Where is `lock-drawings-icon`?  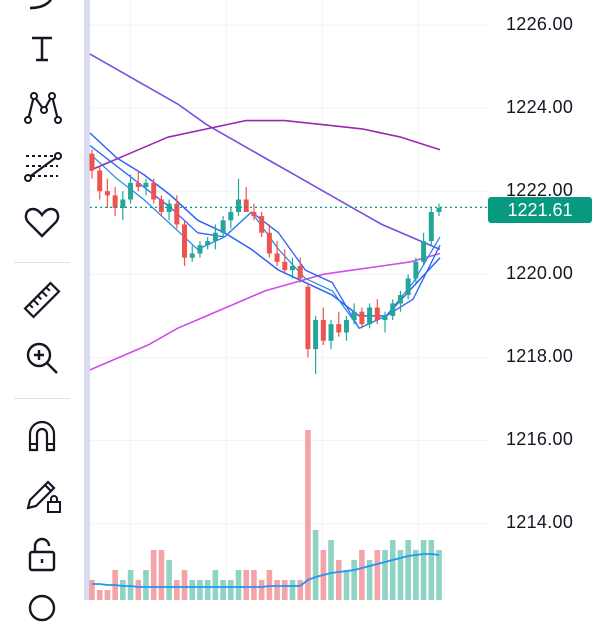
lock-drawings-icon is located at coordinates (42, 494).